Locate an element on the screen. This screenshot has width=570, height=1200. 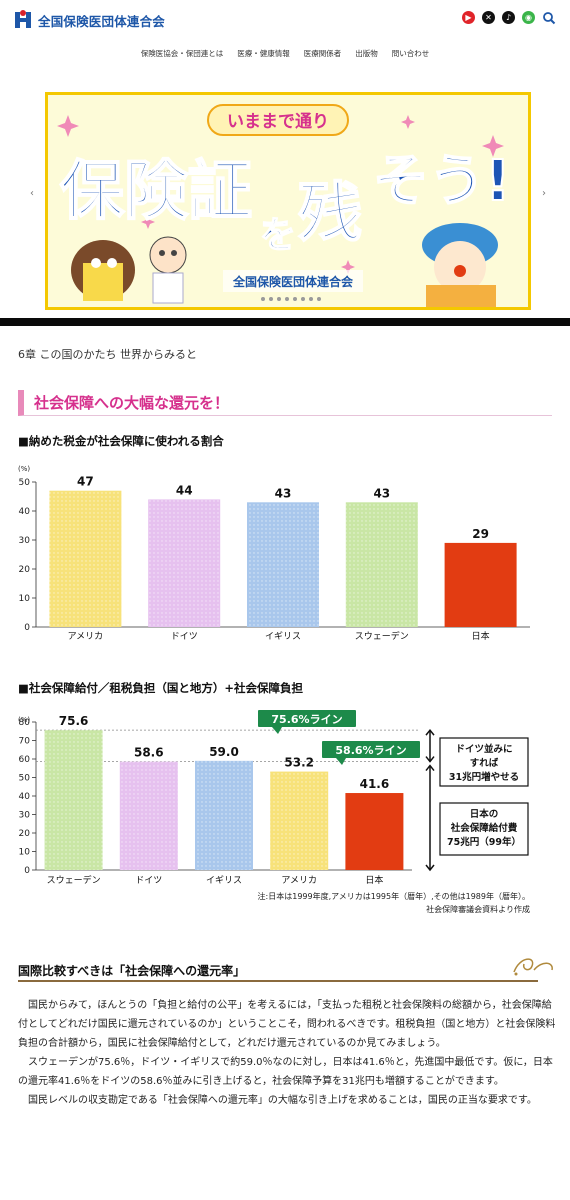
chart2-annotation-text: 社会保障給付費 is located at coordinates (484, 828).